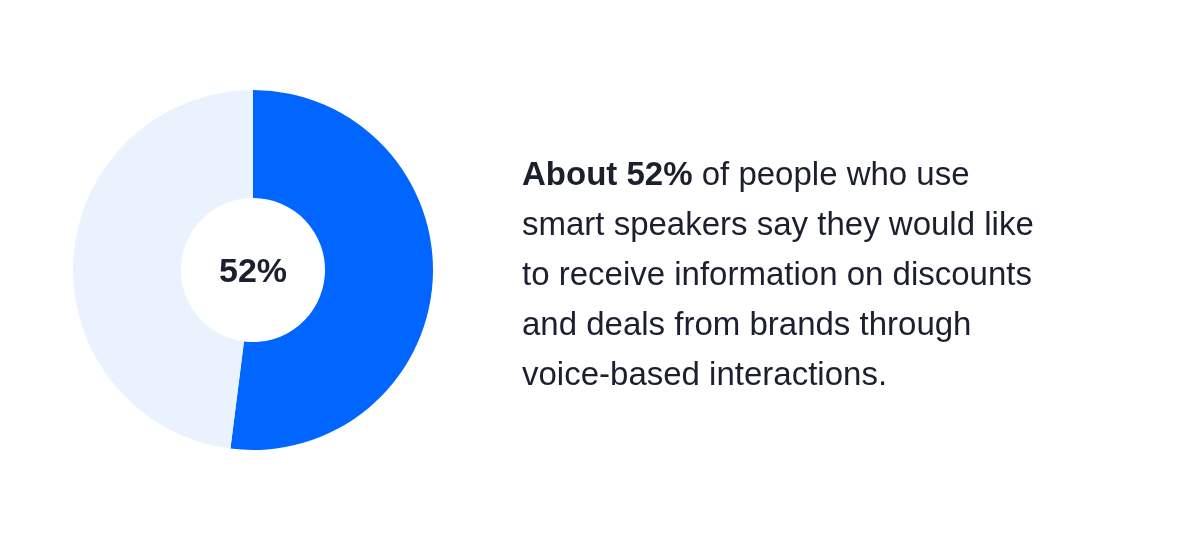 This screenshot has width=1200, height=540. What do you see at coordinates (253, 270) in the screenshot?
I see `text: 52%` at bounding box center [253, 270].